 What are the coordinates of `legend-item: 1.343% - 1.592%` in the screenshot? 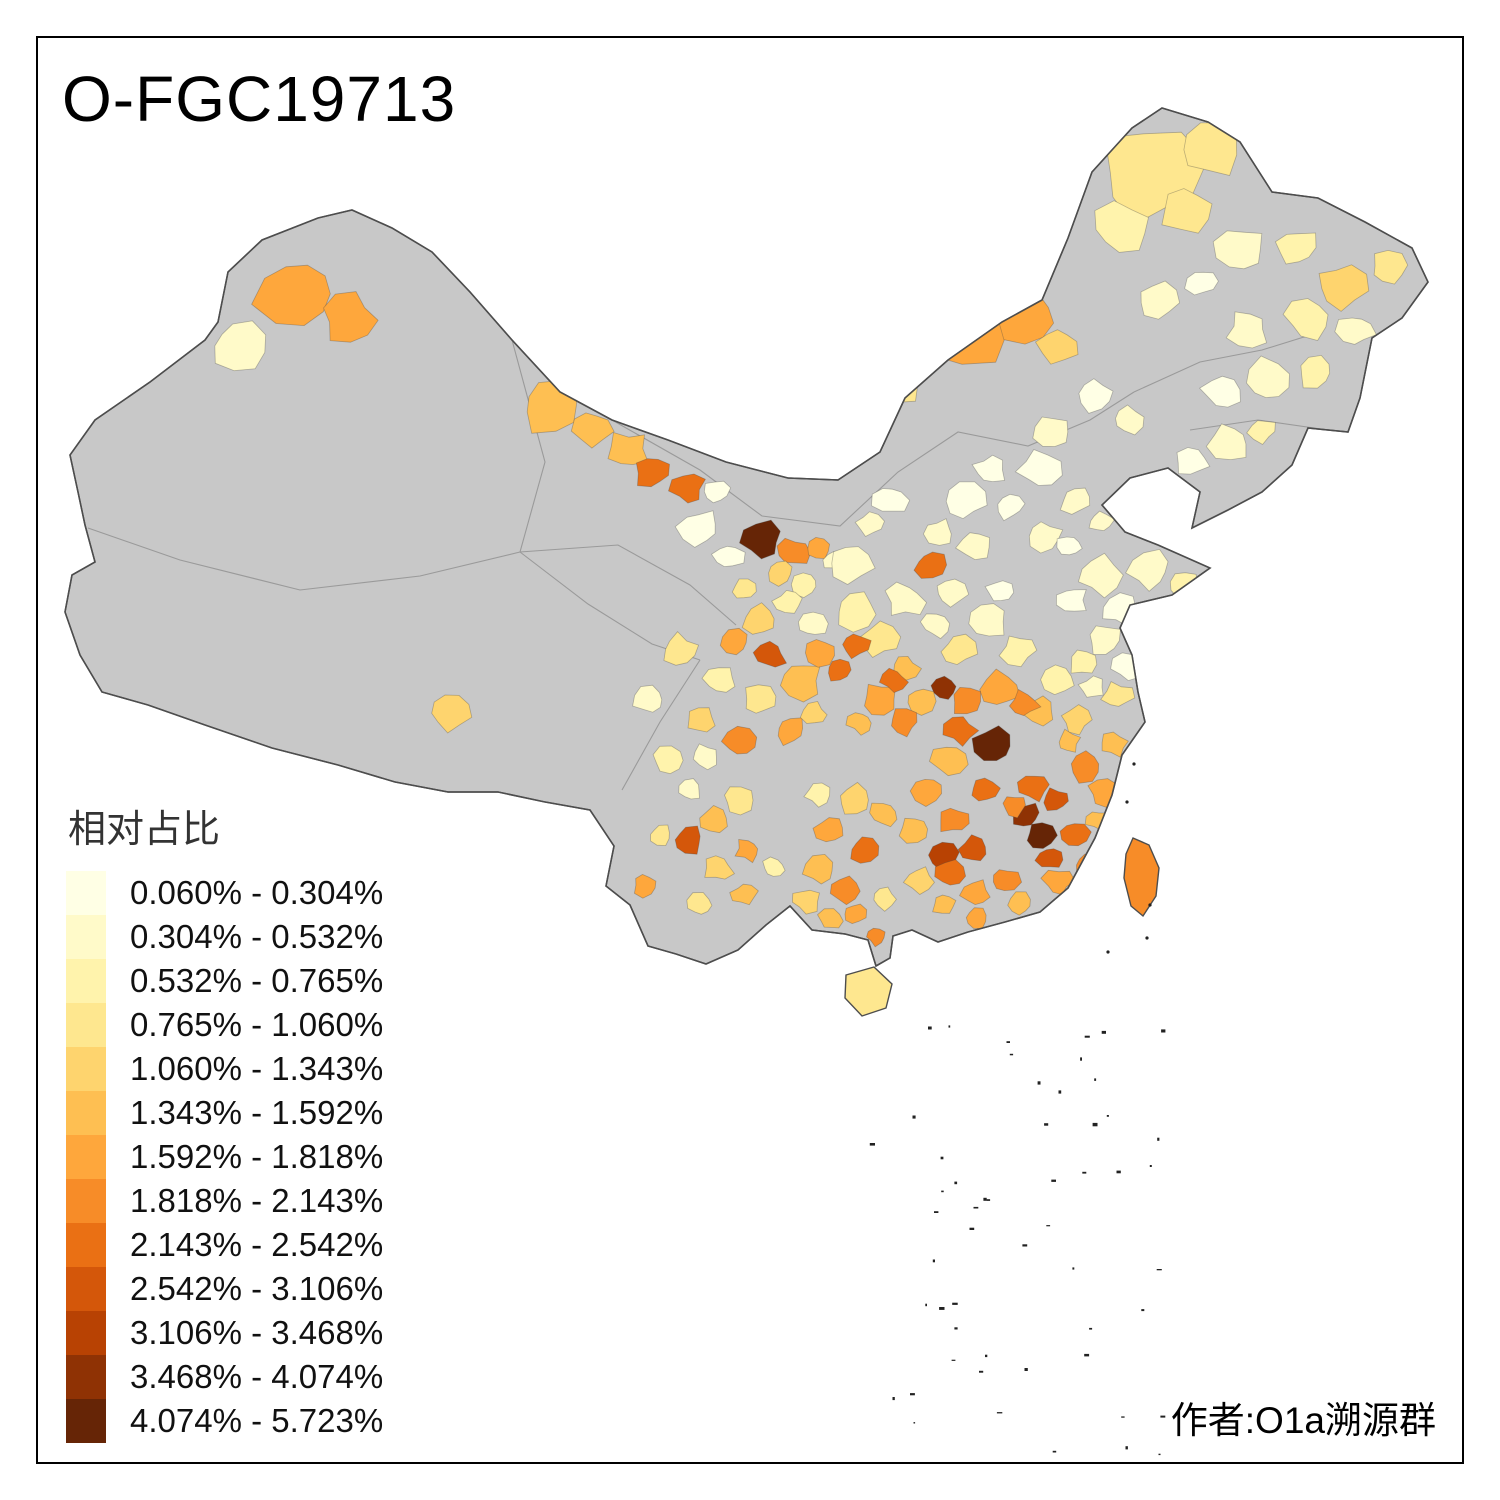 It's located at (224, 1113).